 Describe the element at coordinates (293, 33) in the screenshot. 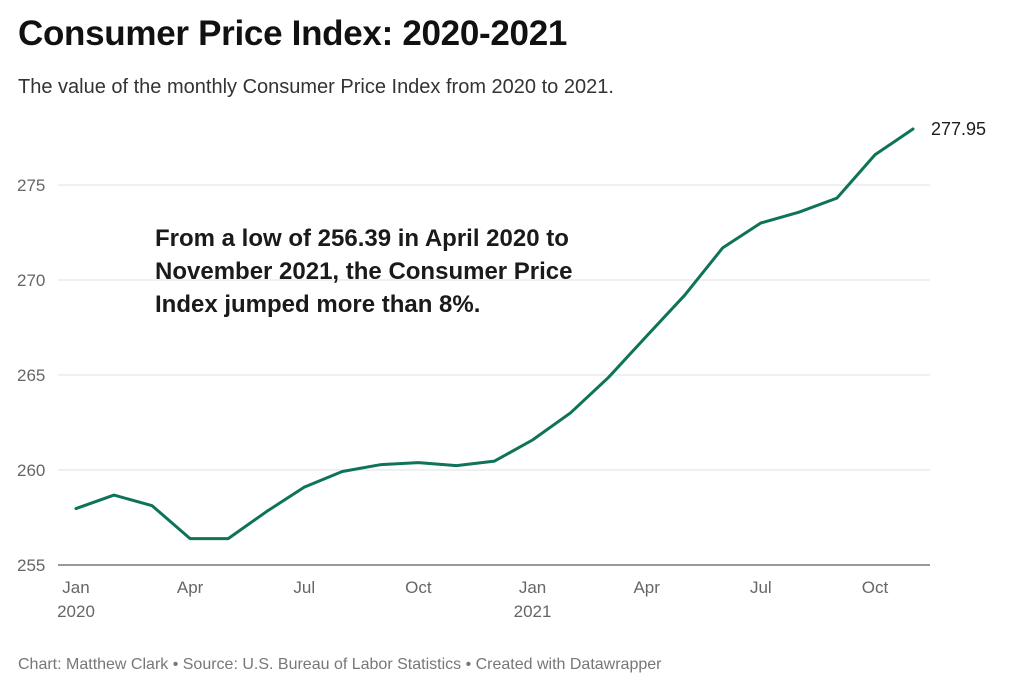

I see `chart-title: Consumer Price Index: 2020-2021` at that location.